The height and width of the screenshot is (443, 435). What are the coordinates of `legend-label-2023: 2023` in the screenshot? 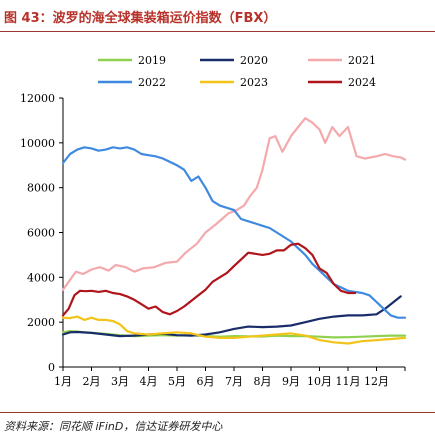 It's located at (254, 82).